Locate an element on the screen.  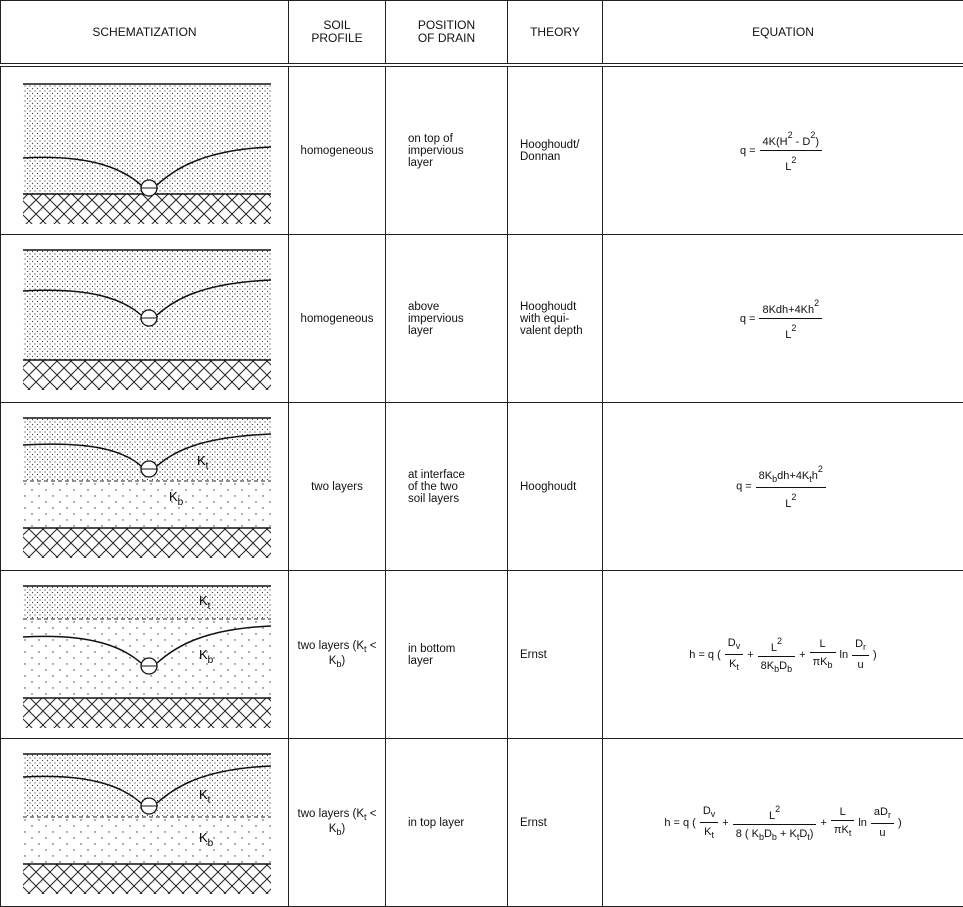
drain-position: above impervious layer is located at coordinates (447, 319).